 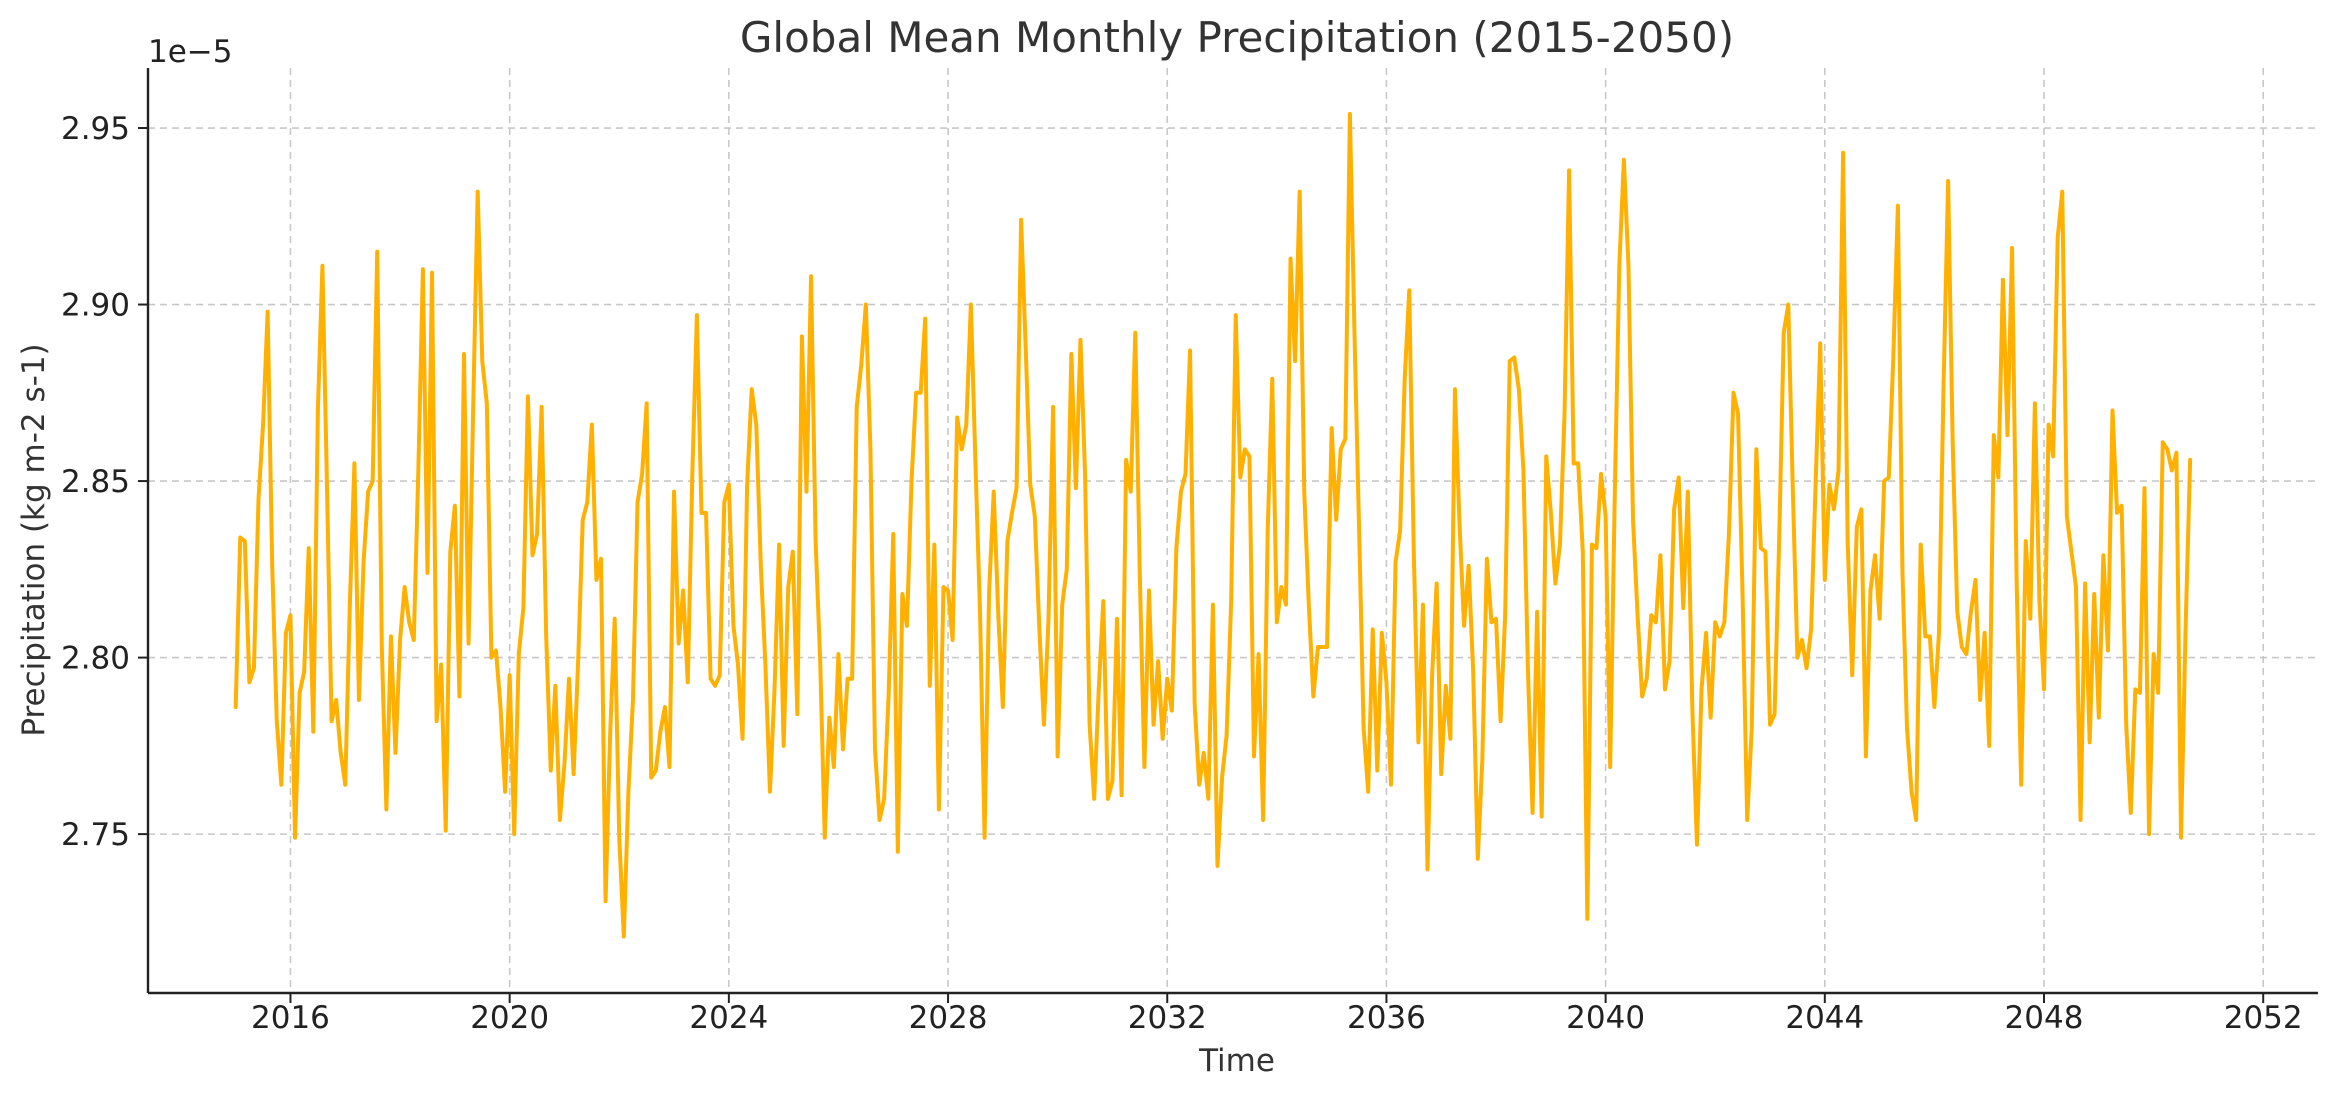 I want to click on x-tick-label: 2044, so click(x=1824, y=1018).